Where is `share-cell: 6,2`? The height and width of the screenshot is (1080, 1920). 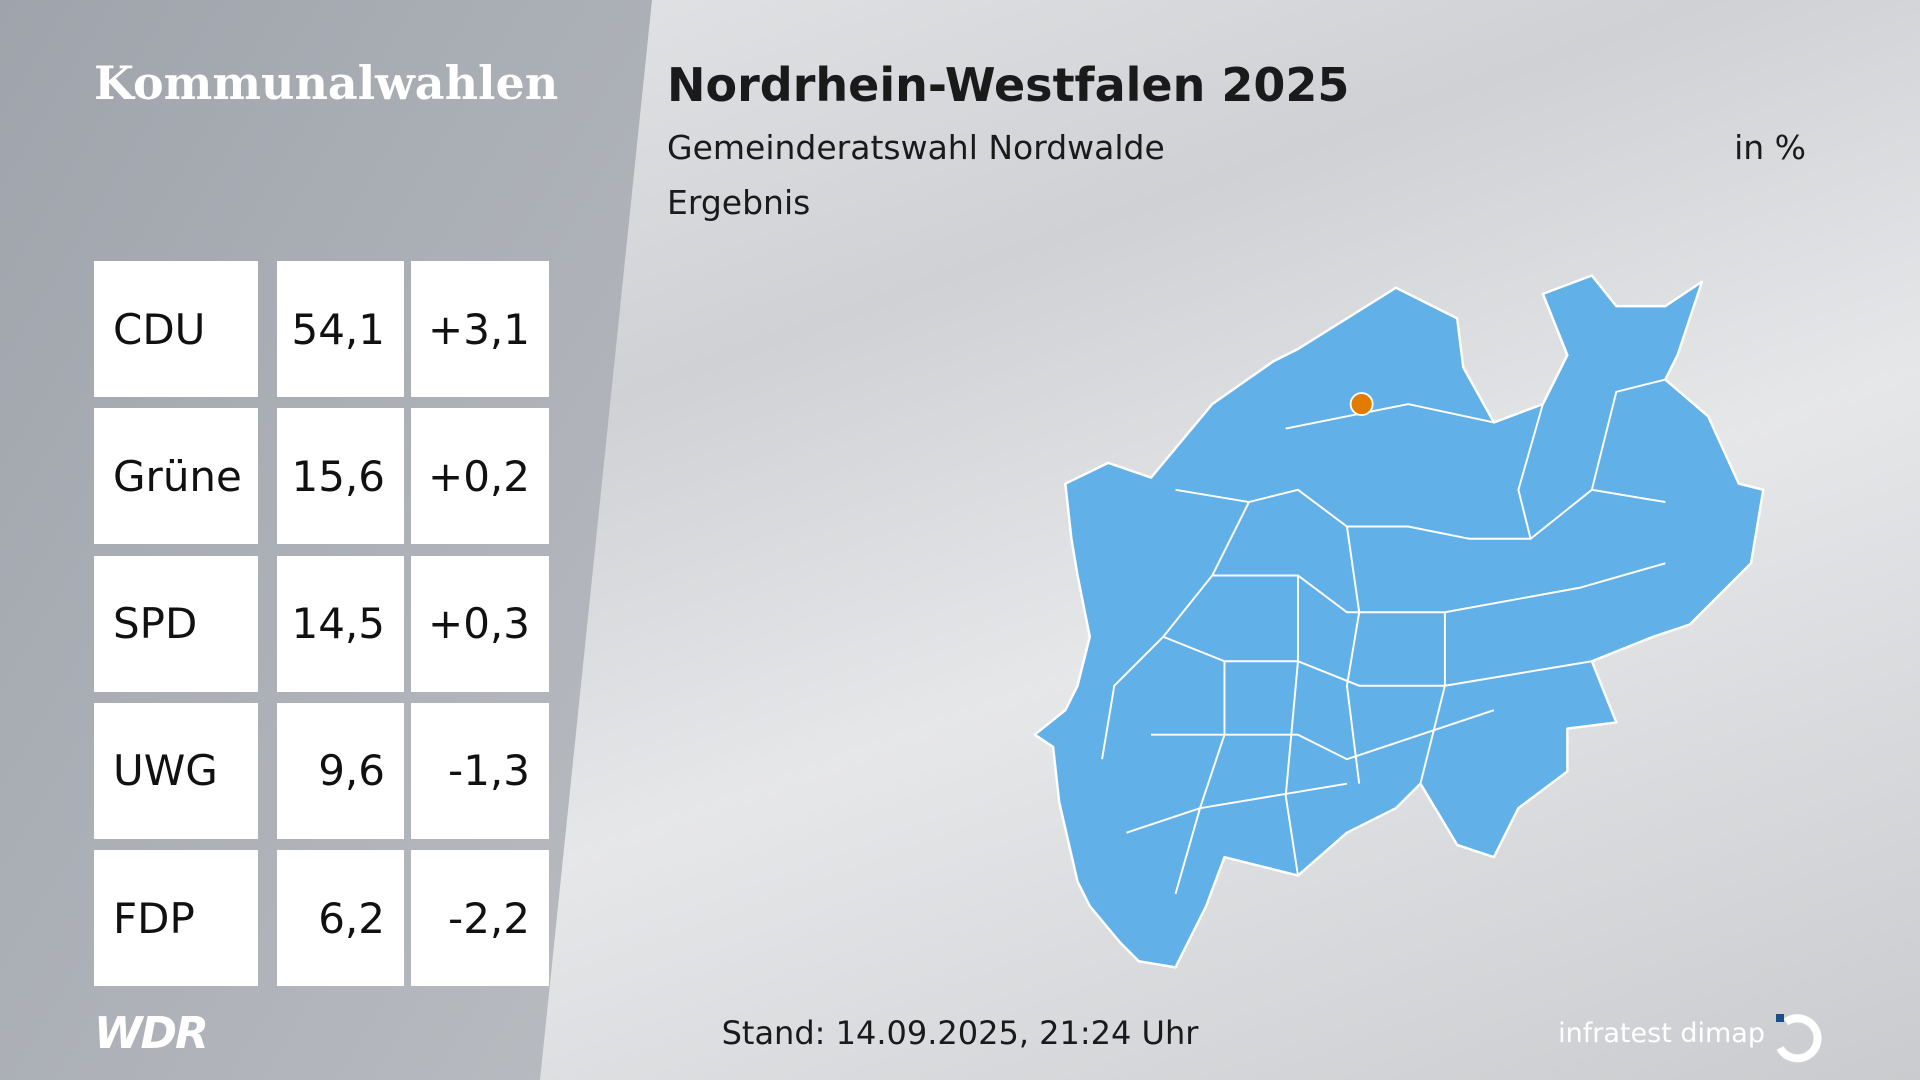
share-cell: 6,2 is located at coordinates (340, 918).